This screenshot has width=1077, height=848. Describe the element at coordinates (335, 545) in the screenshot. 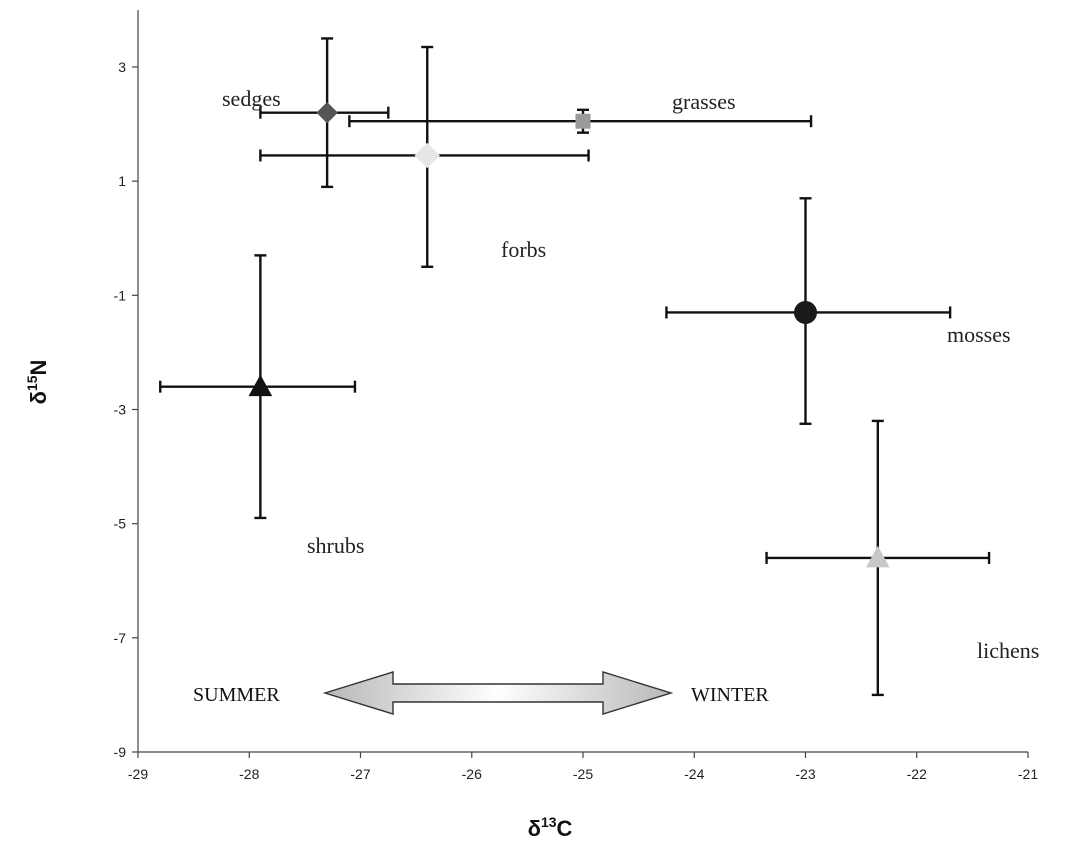

I see `label-shrubs: shrubs` at that location.